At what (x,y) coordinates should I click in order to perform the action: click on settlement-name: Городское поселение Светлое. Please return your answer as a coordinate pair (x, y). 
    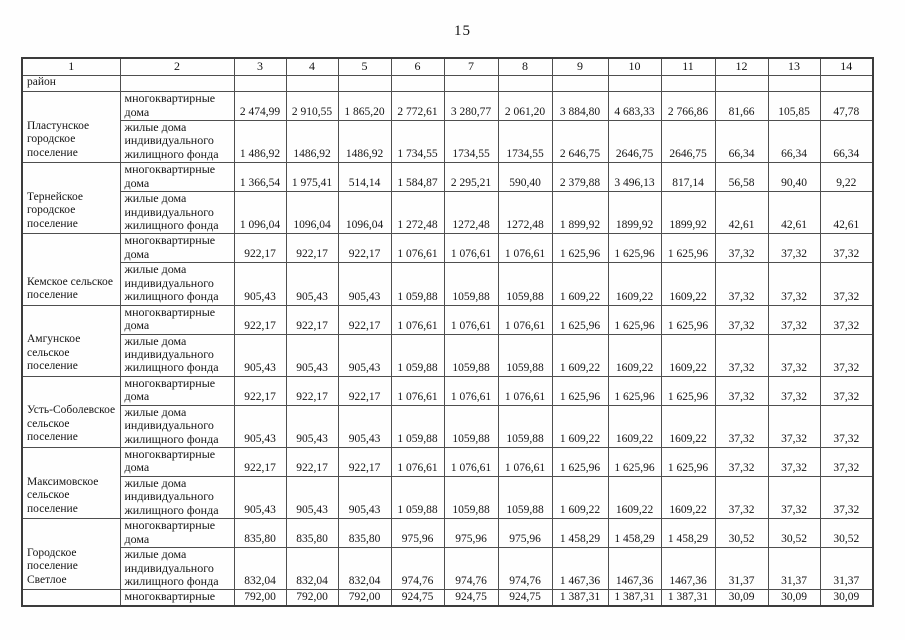
    Looking at the image, I should click on (71, 554).